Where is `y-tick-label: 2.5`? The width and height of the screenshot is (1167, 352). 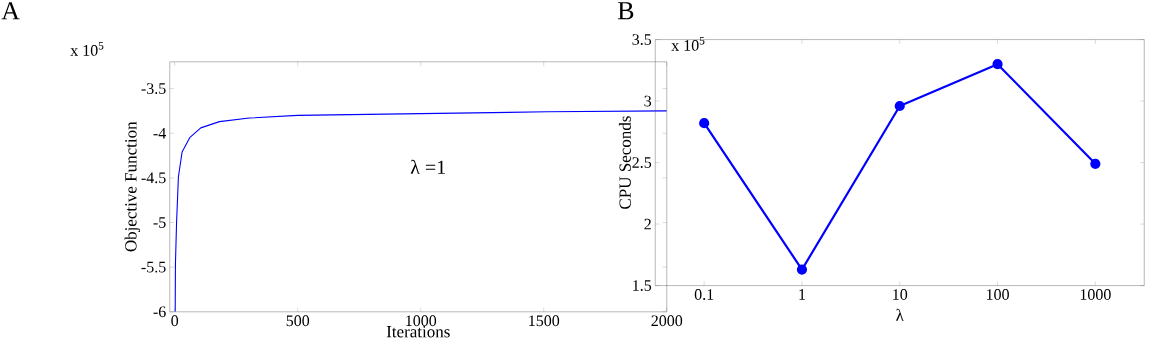
y-tick-label: 2.5 is located at coordinates (642, 162).